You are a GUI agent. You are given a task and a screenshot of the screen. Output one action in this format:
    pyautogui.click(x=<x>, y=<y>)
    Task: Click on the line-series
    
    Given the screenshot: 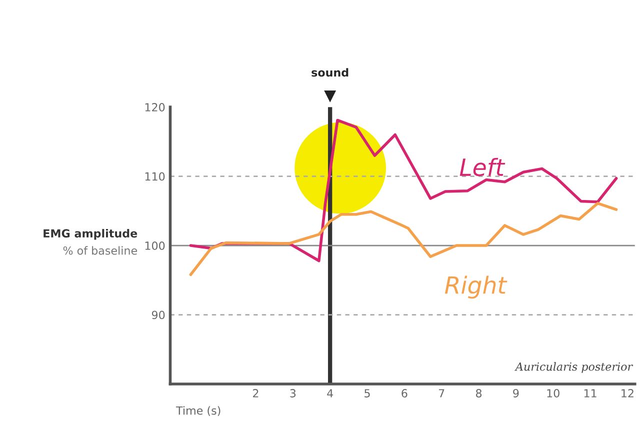 What is the action you would take?
    pyautogui.click(x=403, y=239)
    